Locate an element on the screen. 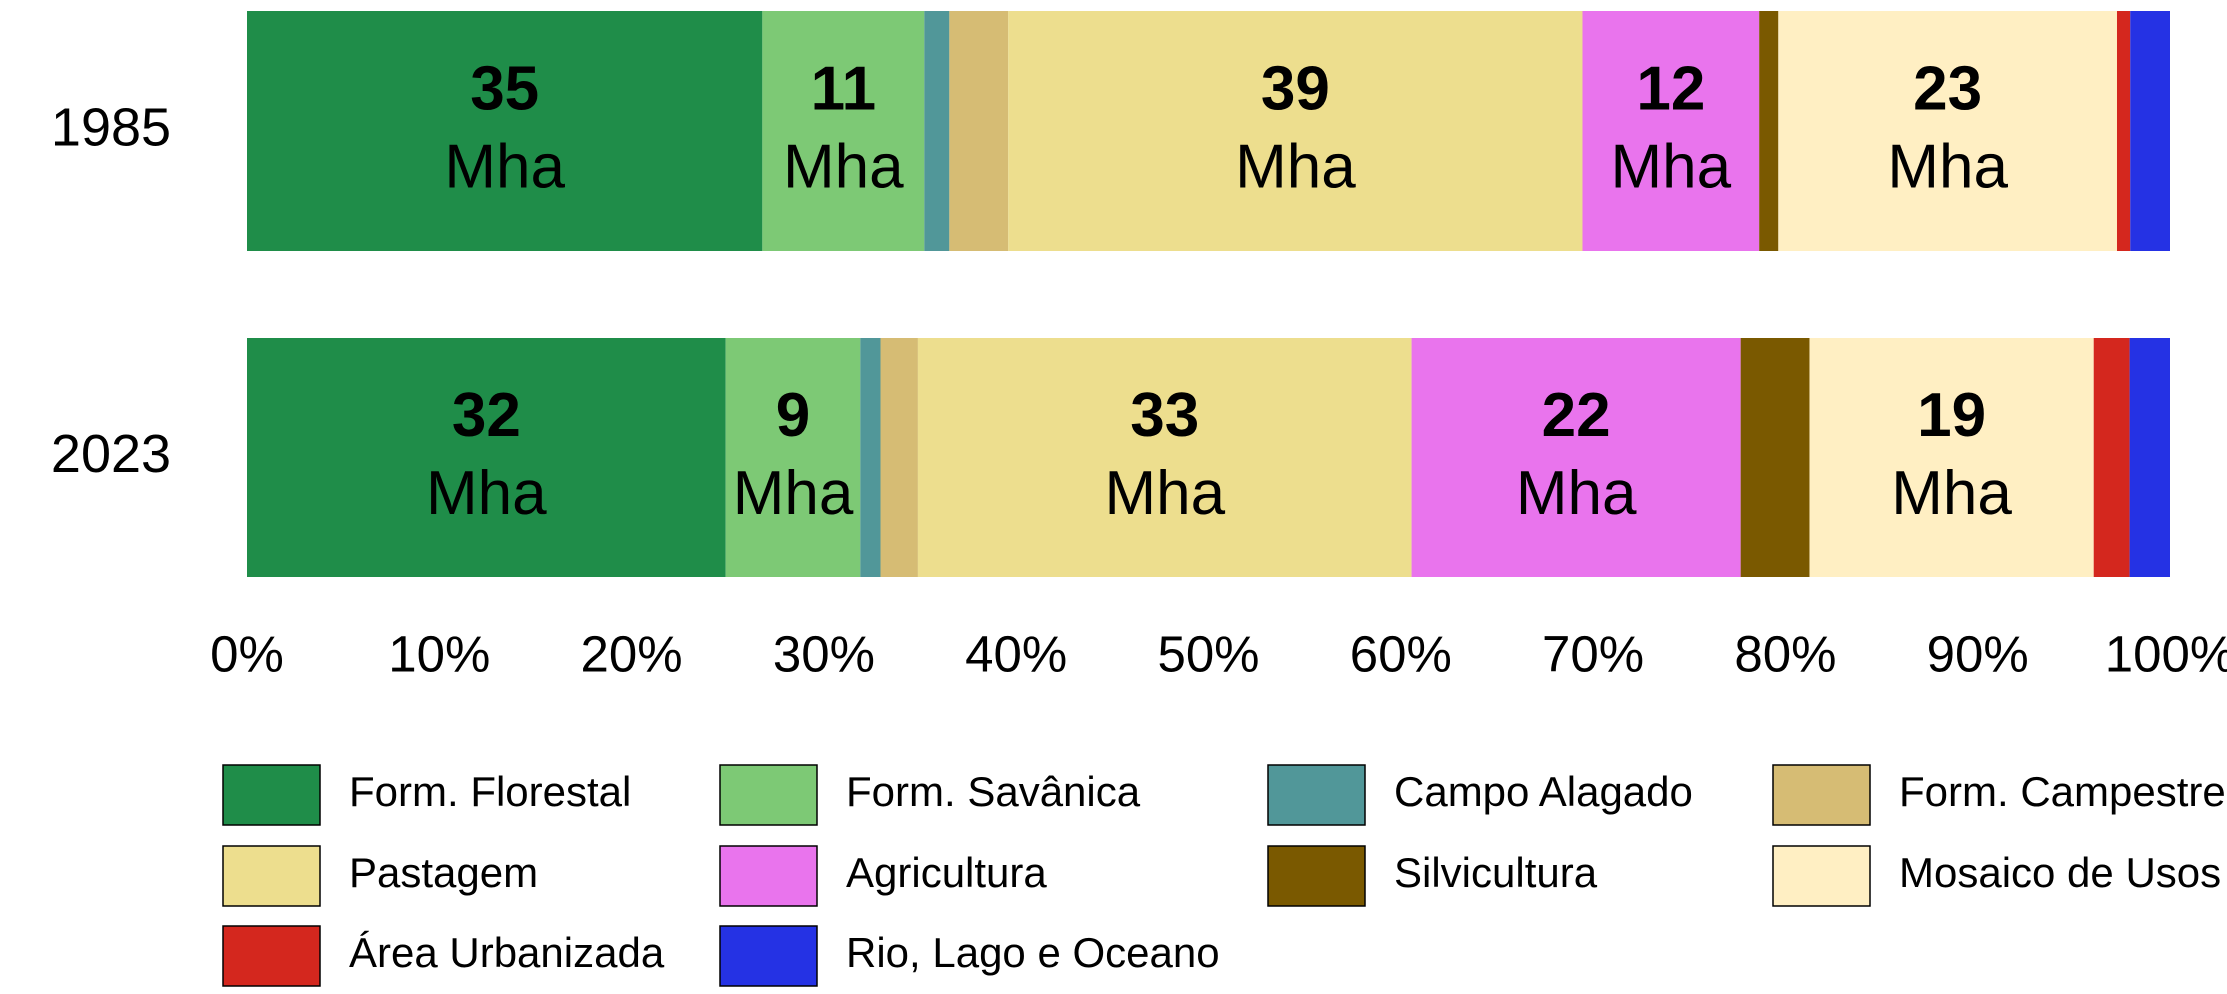 The image size is (2227, 994). value-label: 39 is located at coordinates (1295, 88).